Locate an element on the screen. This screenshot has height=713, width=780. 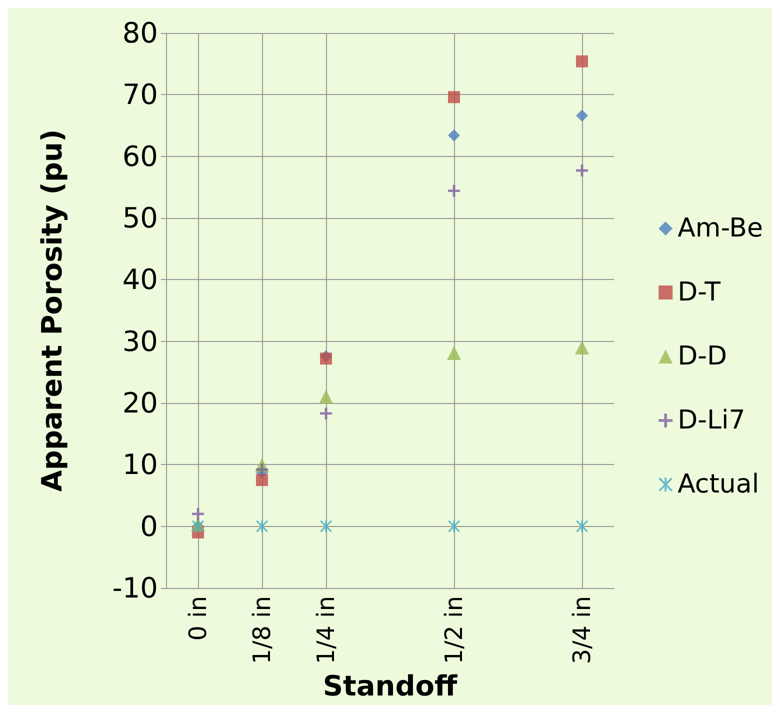
x-tick-label: 3/4 in is located at coordinates (582, 630).